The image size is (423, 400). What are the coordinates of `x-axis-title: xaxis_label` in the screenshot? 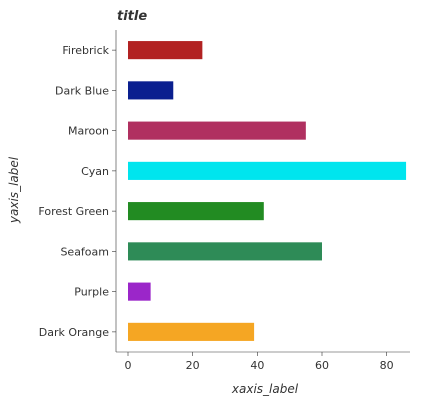 It's located at (265, 389).